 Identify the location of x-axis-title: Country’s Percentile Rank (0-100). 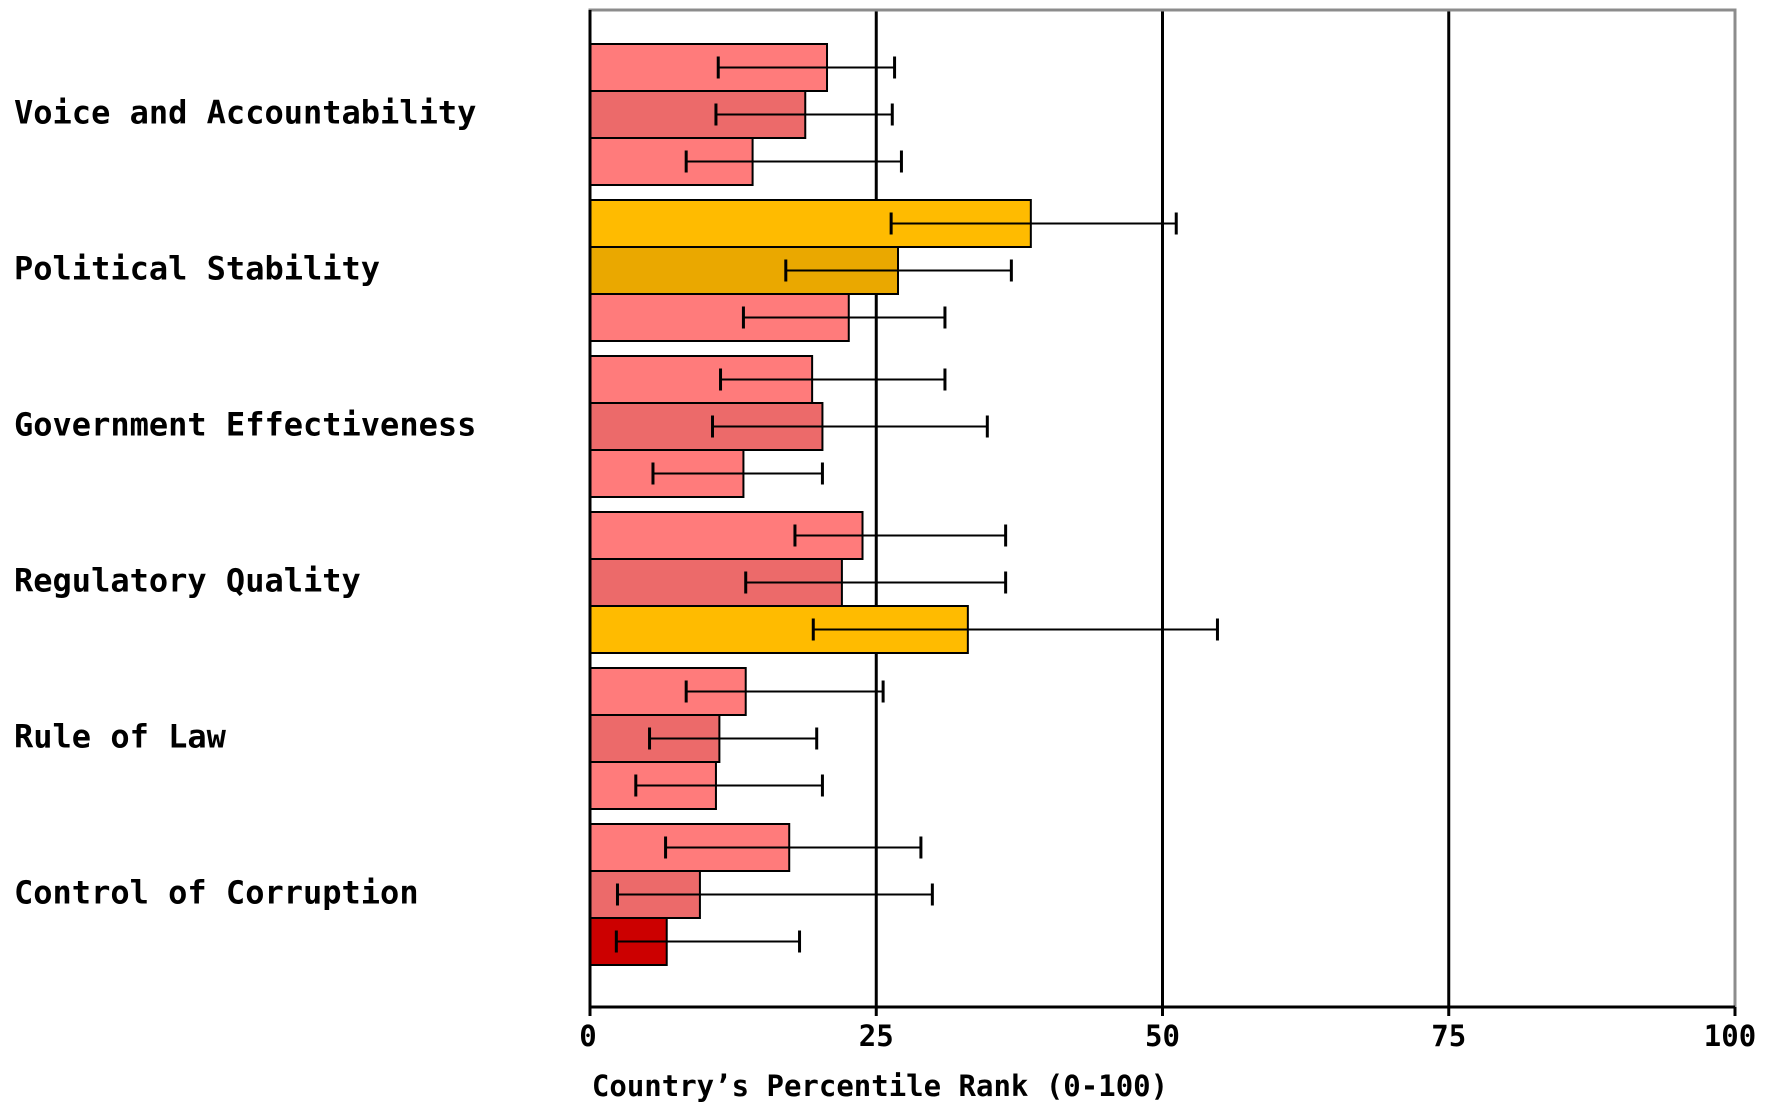
(880, 1085).